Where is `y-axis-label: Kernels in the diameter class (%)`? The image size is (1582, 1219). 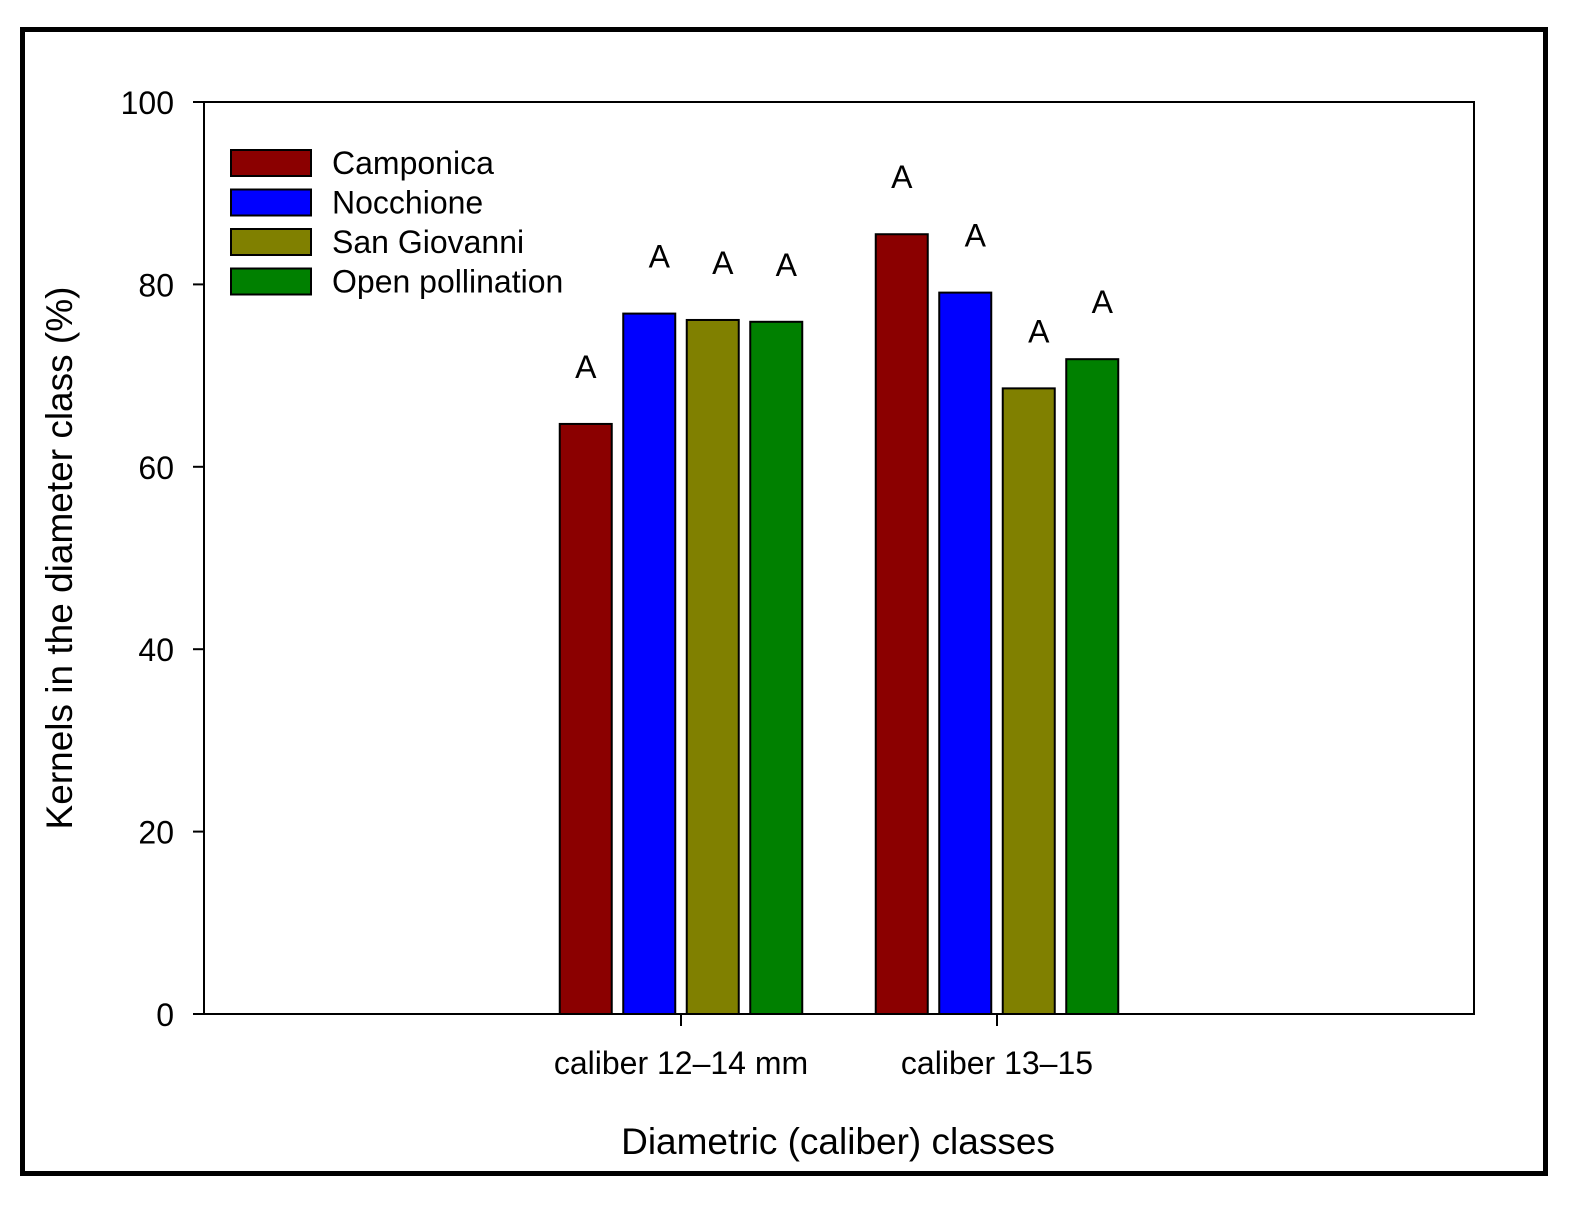 y-axis-label: Kernels in the diameter class (%) is located at coordinates (59, 558).